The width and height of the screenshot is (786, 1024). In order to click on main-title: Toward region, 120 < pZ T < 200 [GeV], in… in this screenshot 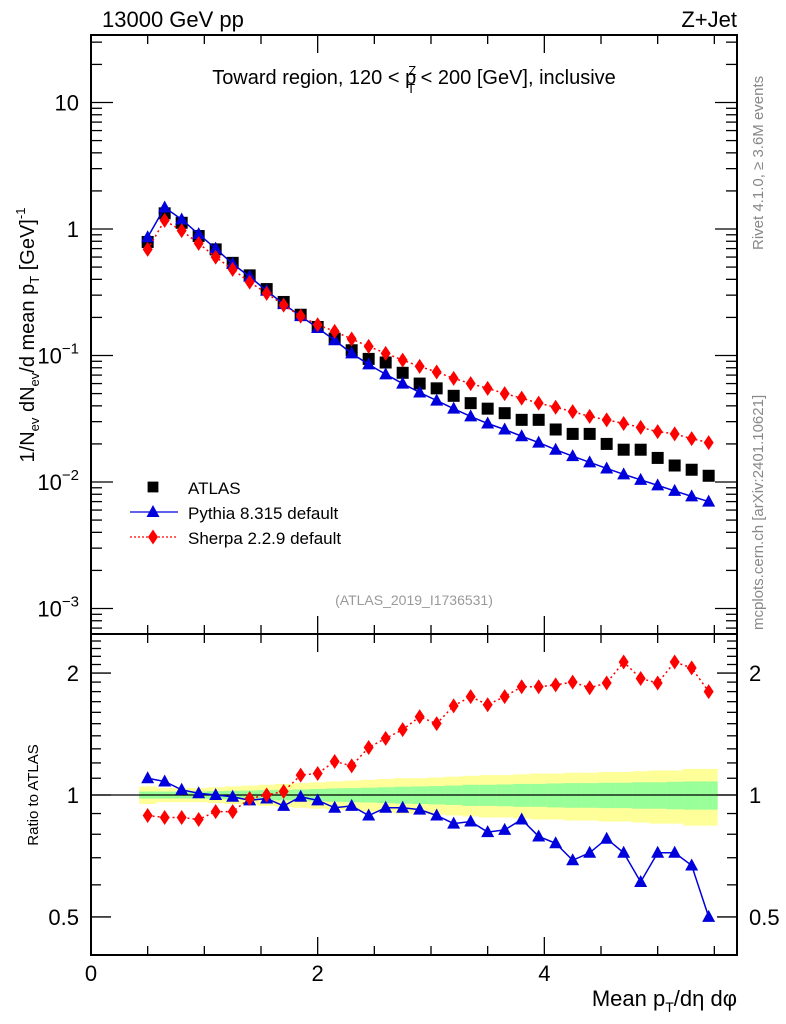, I will do `click(414, 79)`.